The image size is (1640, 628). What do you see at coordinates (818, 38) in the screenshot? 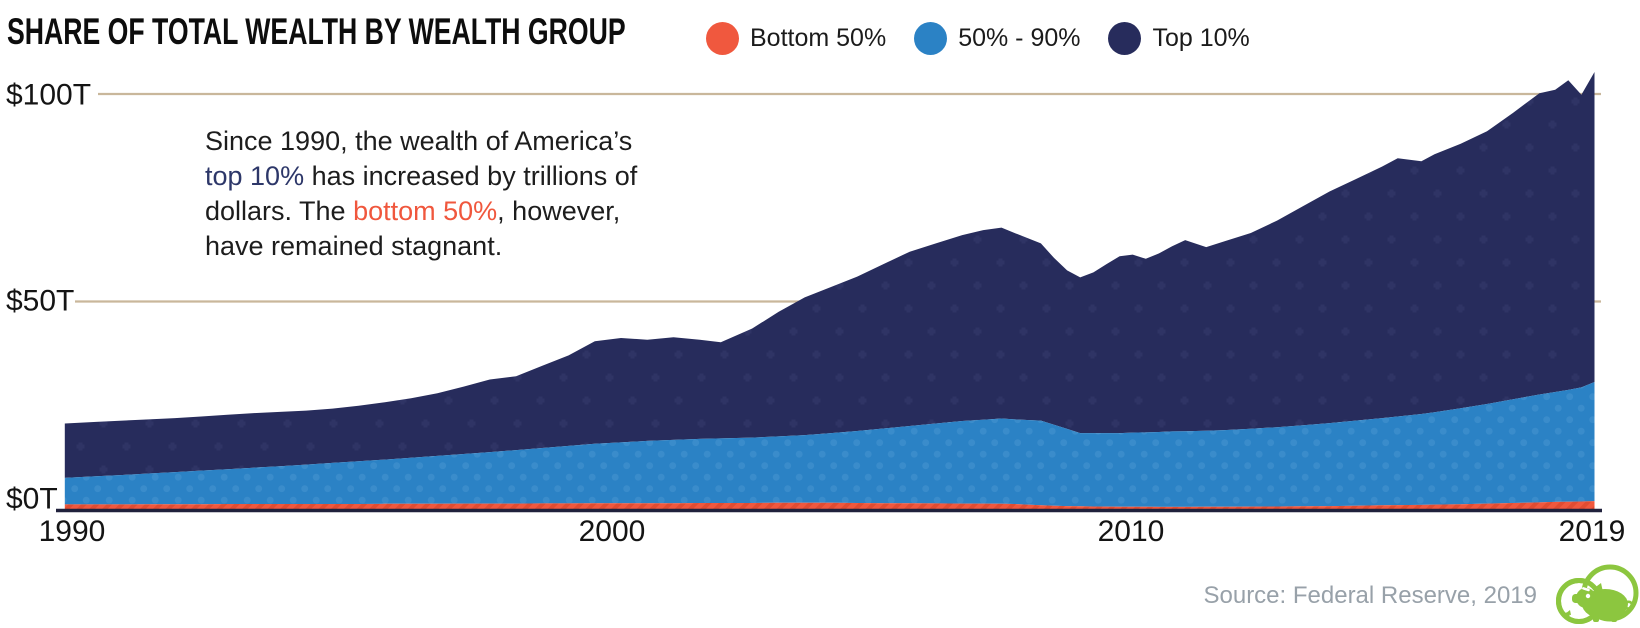
I see `legend-label-bottom-50: Bottom 50%` at bounding box center [818, 38].